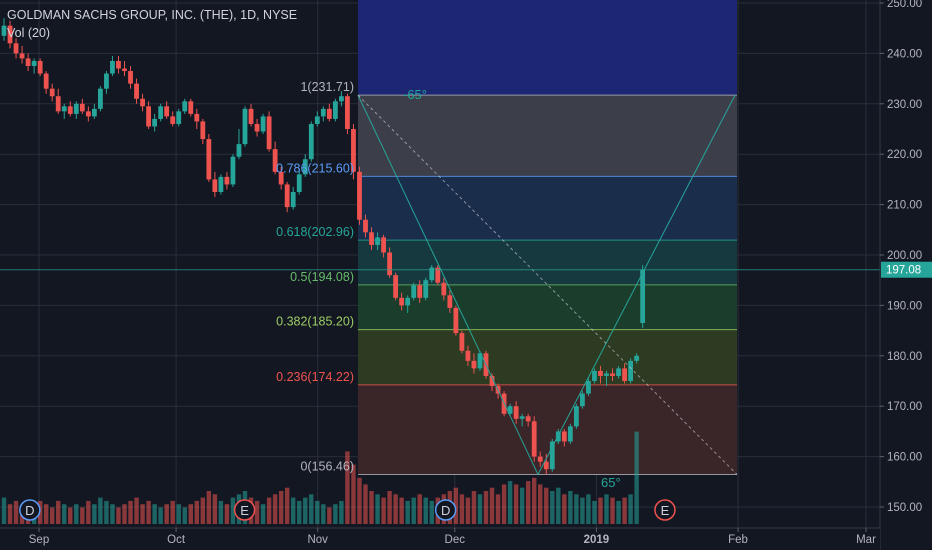 The image size is (932, 550). What do you see at coordinates (29, 33) in the screenshot?
I see `volume-indicator-label: Vol (20)` at bounding box center [29, 33].